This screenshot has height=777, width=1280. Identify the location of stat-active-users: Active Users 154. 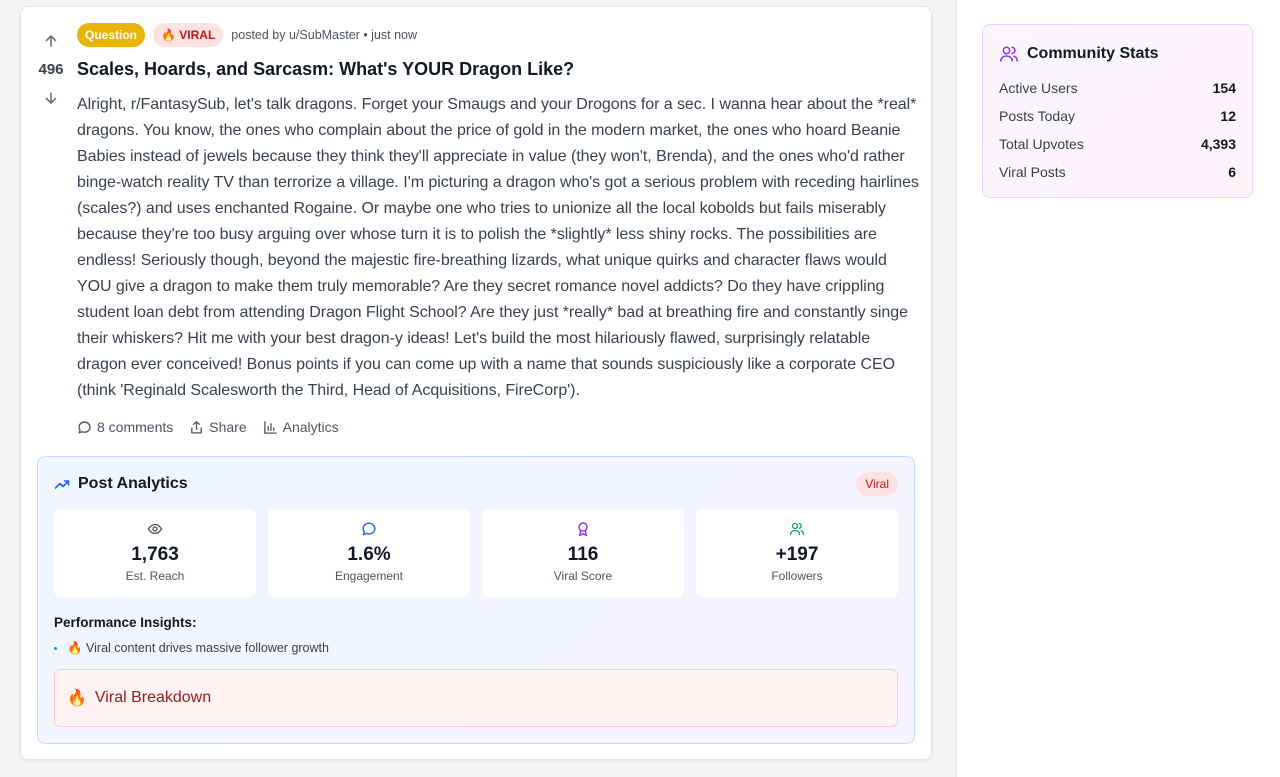
(1117, 93).